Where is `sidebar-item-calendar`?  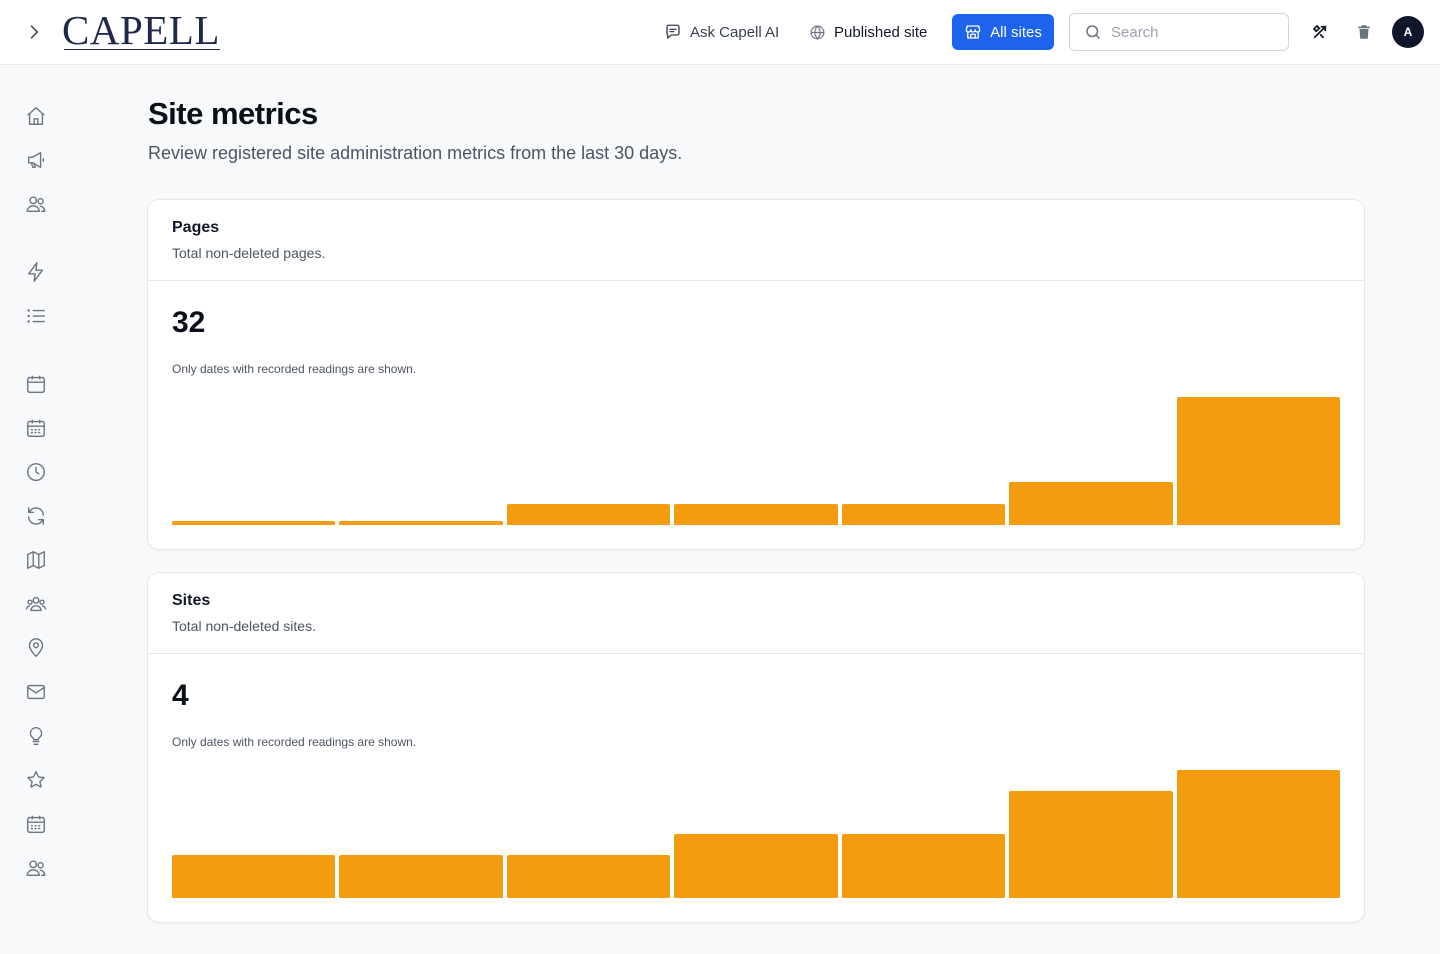 sidebar-item-calendar is located at coordinates (36, 384).